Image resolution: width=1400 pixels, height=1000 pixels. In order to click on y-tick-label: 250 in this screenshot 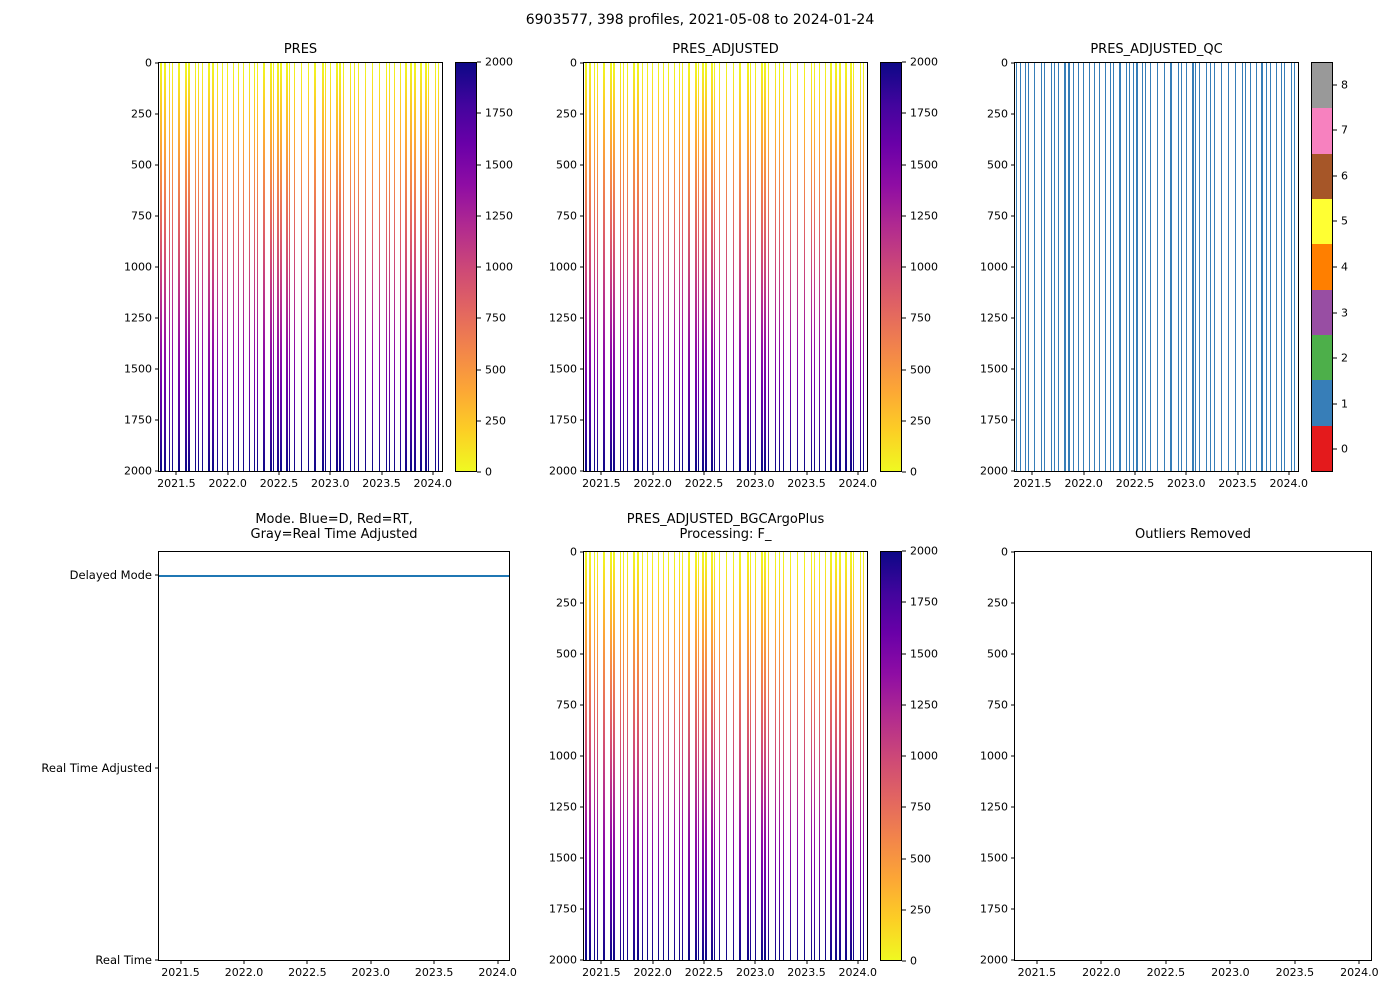, I will do `click(997, 114)`.